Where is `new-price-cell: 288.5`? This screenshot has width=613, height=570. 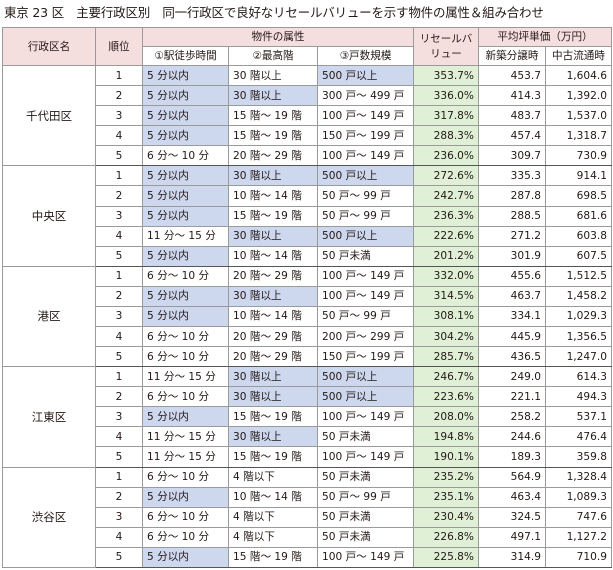
new-price-cell: 288.5 is located at coordinates (512, 216).